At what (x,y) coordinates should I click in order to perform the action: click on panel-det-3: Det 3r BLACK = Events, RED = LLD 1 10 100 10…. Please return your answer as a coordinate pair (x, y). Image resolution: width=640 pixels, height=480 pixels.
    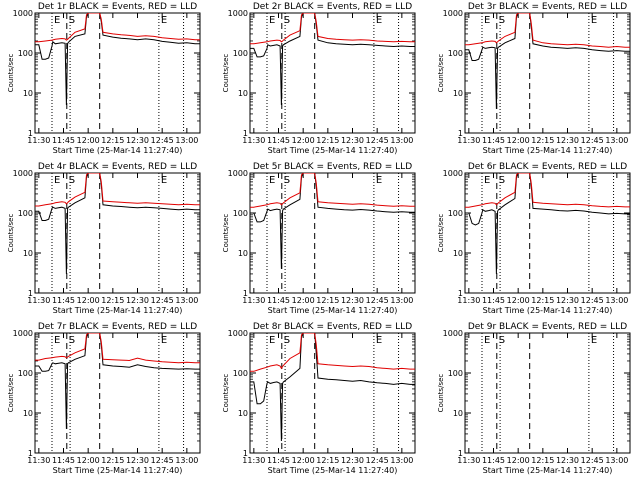
    Looking at the image, I should click on (534, 78).